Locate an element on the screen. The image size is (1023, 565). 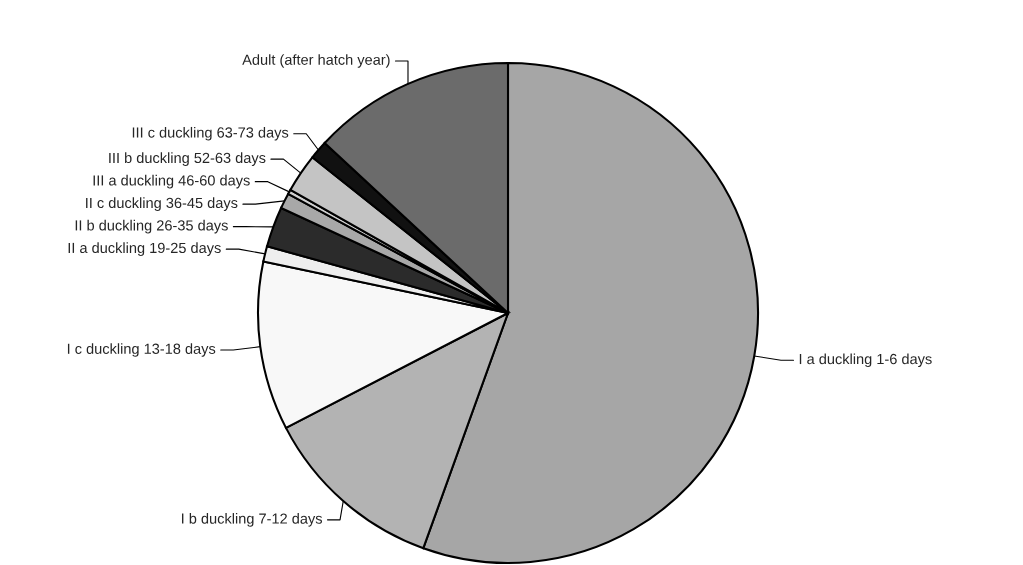
slice-label: I c duckling 13-18 days is located at coordinates (141, 350).